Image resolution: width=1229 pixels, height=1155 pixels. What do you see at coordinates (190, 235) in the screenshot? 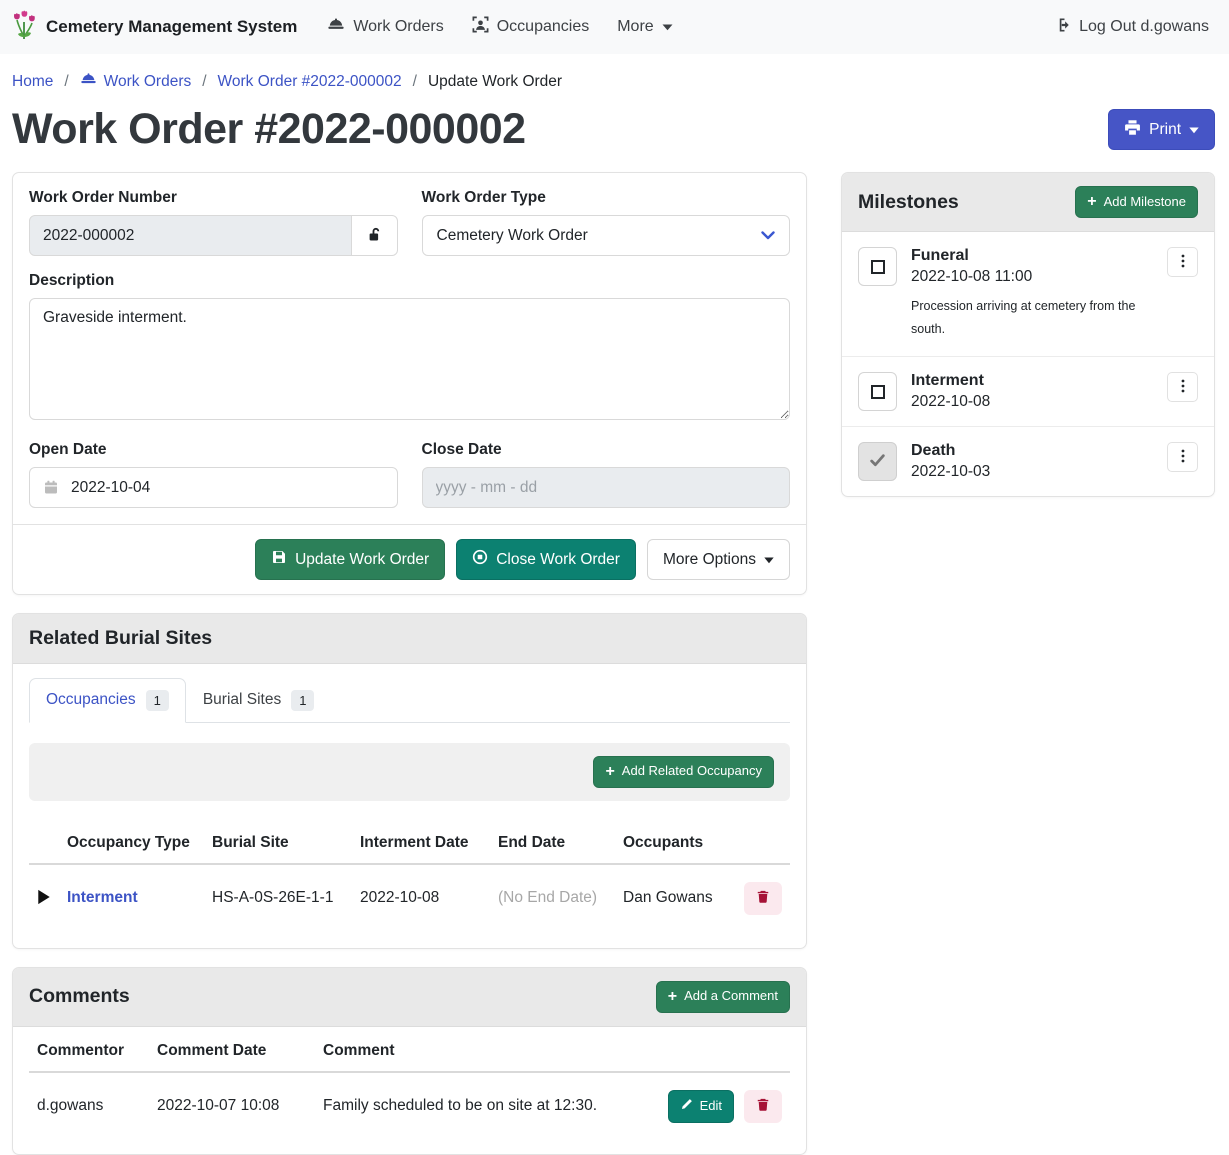
I see `work-order-number-input` at bounding box center [190, 235].